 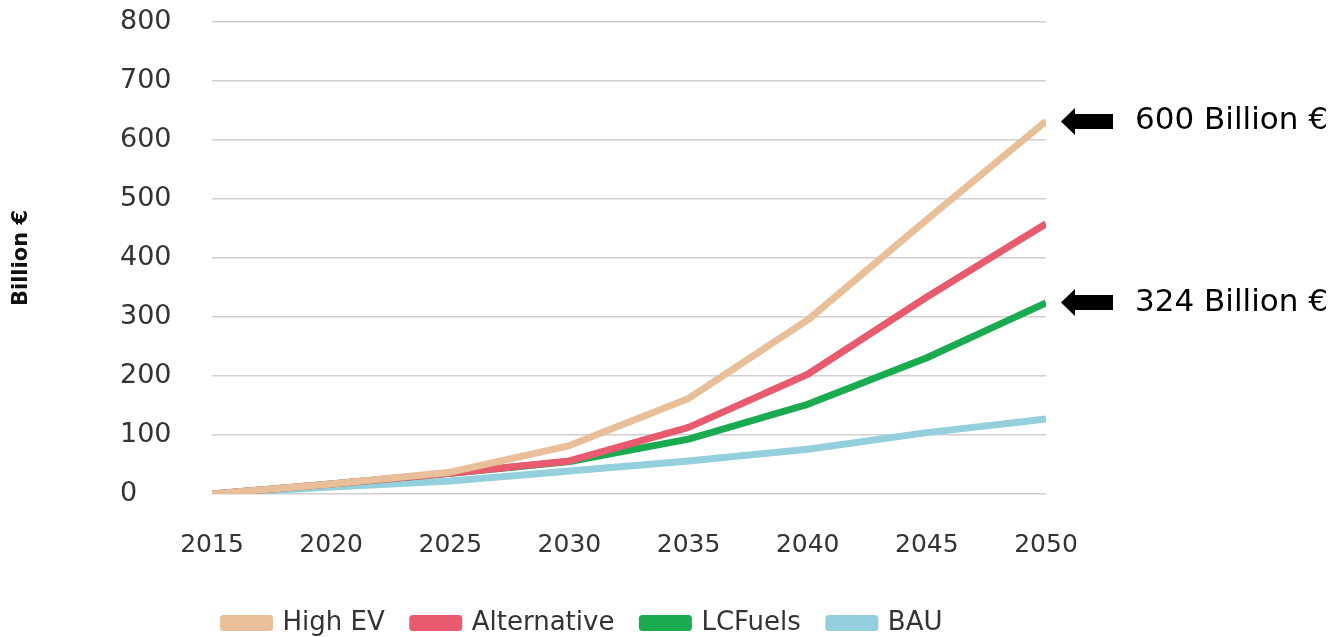 I want to click on y-tick-label: 500, so click(x=146, y=197).